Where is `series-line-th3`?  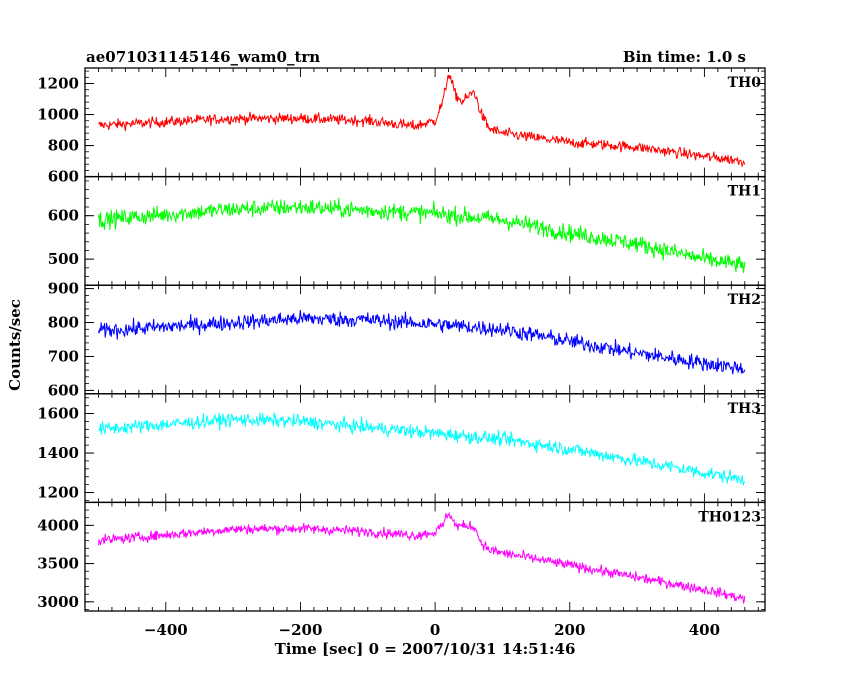 series-line-th3 is located at coordinates (422, 449).